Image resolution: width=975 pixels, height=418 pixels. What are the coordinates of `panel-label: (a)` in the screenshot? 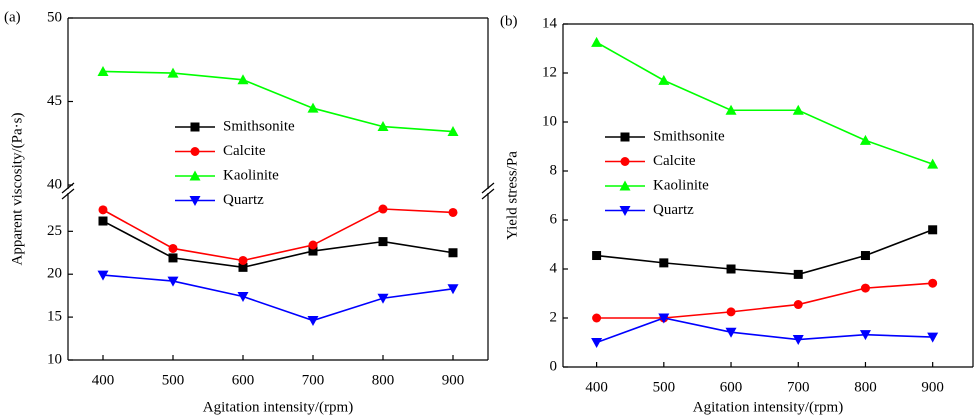 It's located at (12, 17).